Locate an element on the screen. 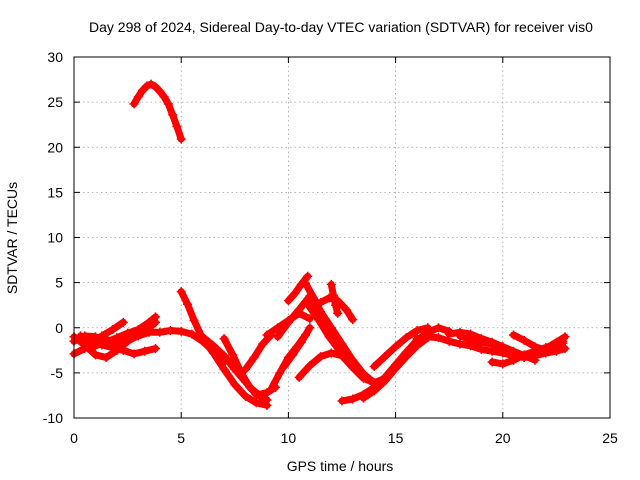 The width and height of the screenshot is (640, 480). series-arc-high is located at coordinates (157, 111).